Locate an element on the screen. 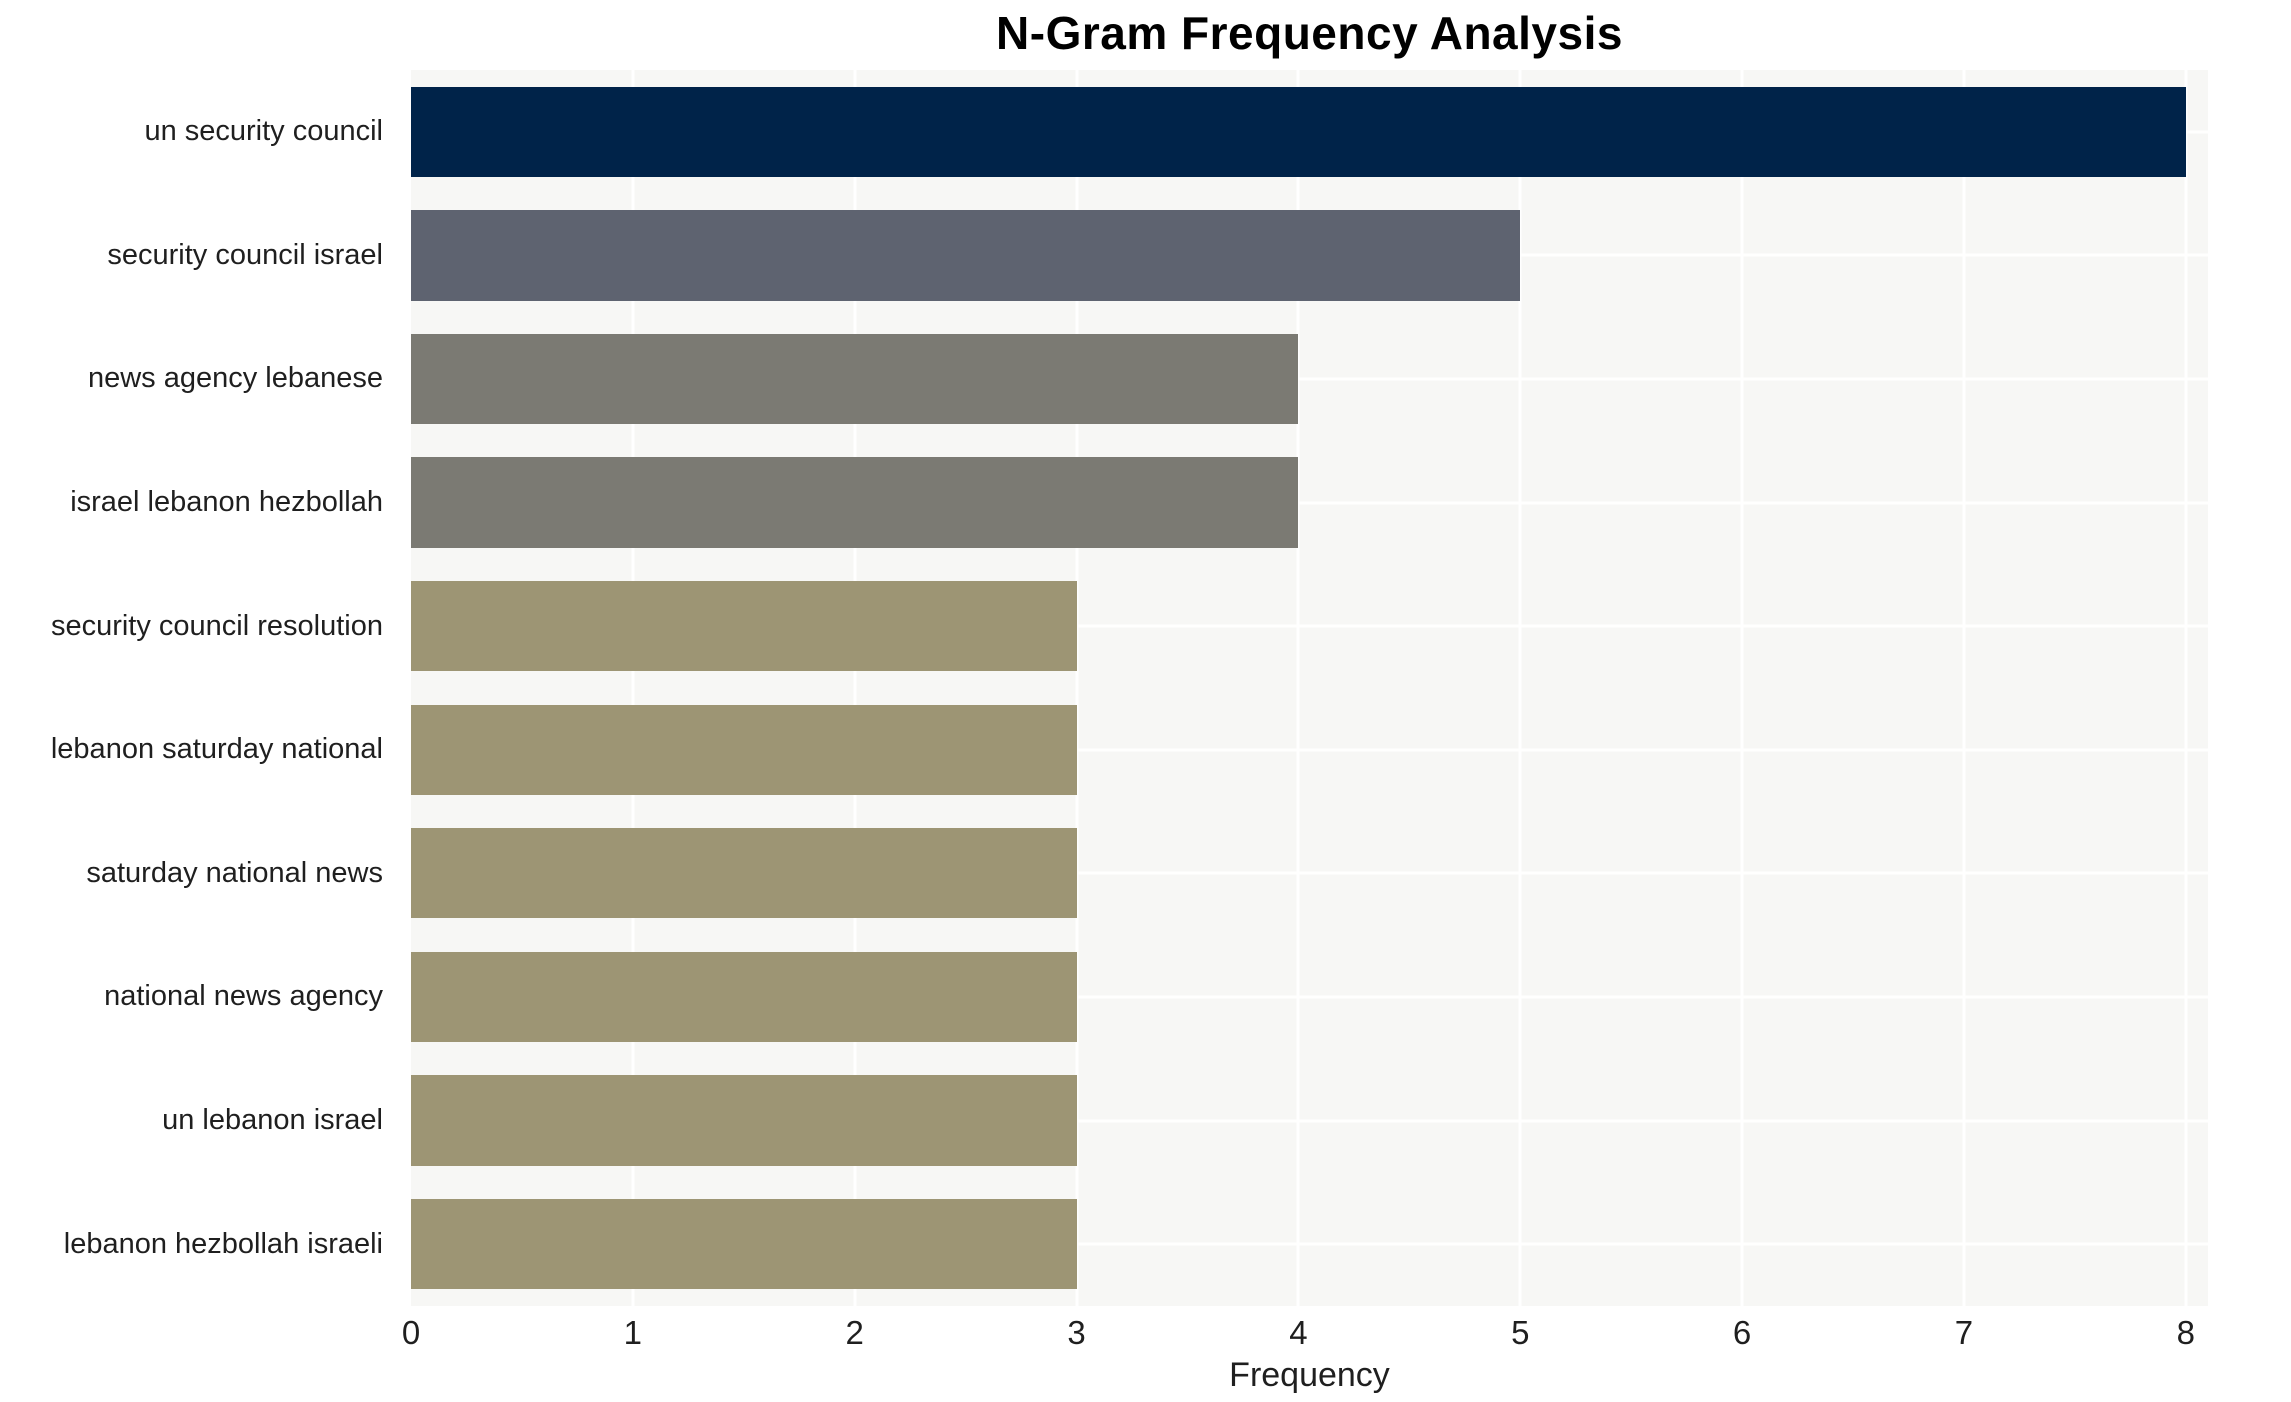 The height and width of the screenshot is (1402, 2291). x-axis-label: Frequency is located at coordinates (1309, 1375).